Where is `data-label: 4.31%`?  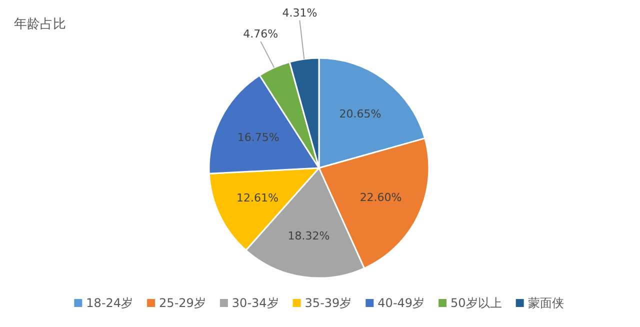
data-label: 4.31% is located at coordinates (300, 13).